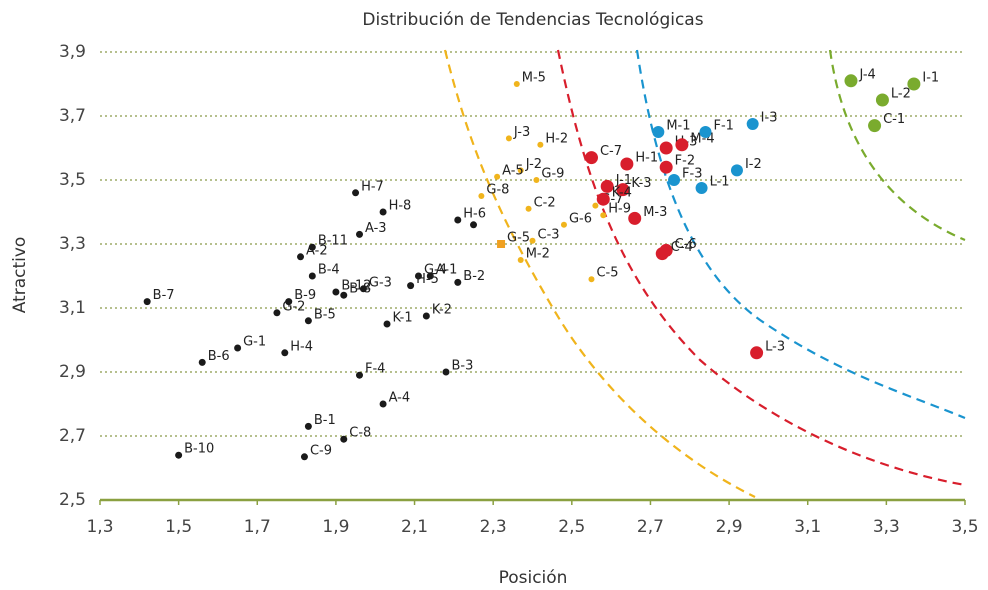 This screenshot has width=988, height=590. What do you see at coordinates (623, 180) in the screenshot?
I see `point-label: J-1` at bounding box center [623, 180].